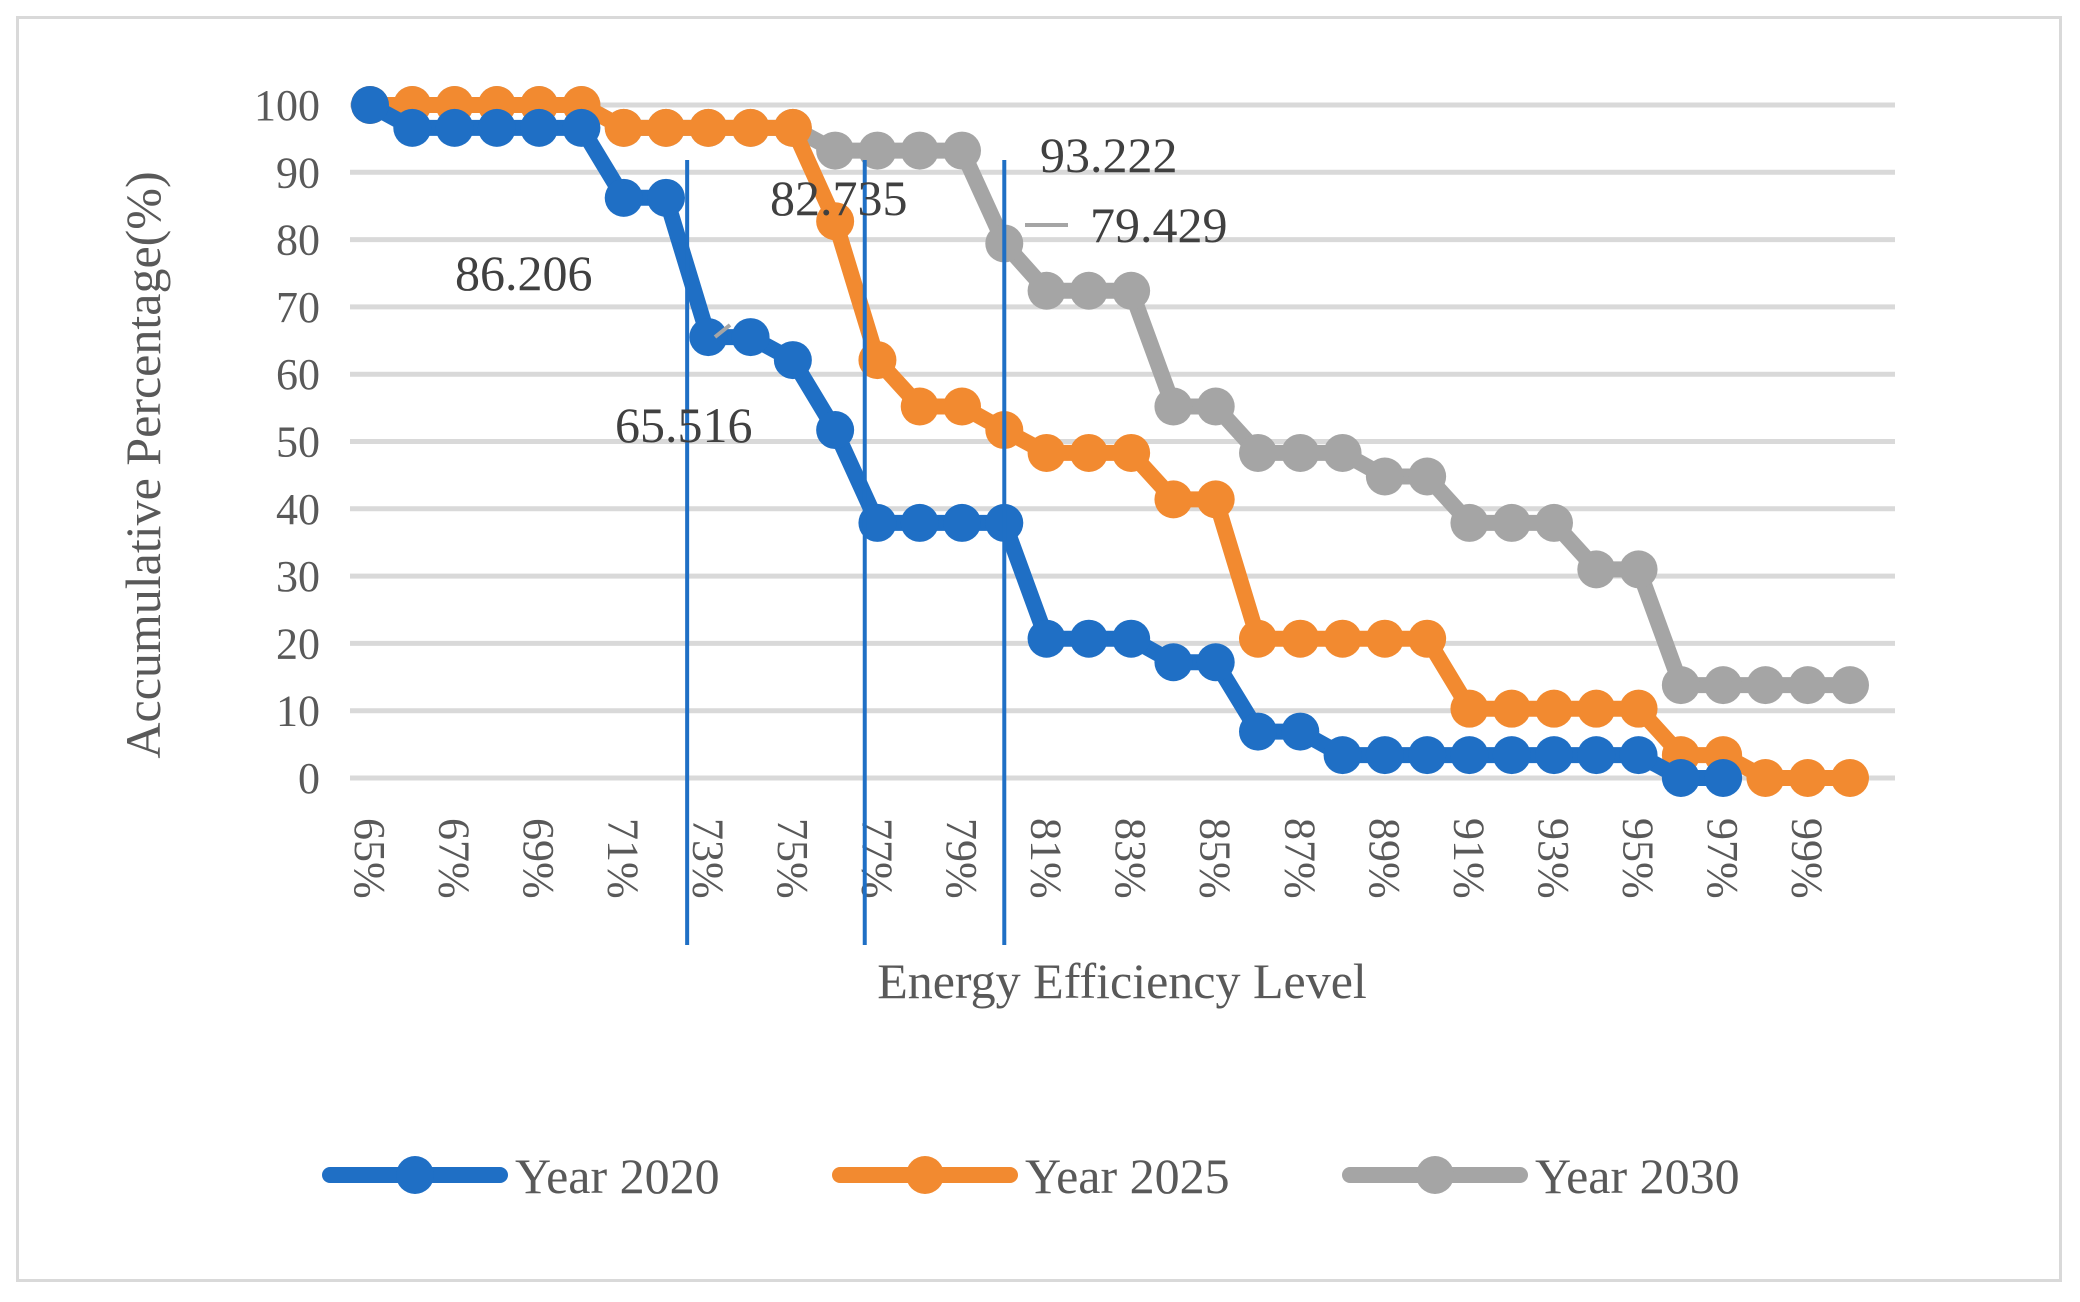 The width and height of the screenshot is (2080, 1302). What do you see at coordinates (1638, 858) in the screenshot?
I see `x-tick-label: 95%` at bounding box center [1638, 858].